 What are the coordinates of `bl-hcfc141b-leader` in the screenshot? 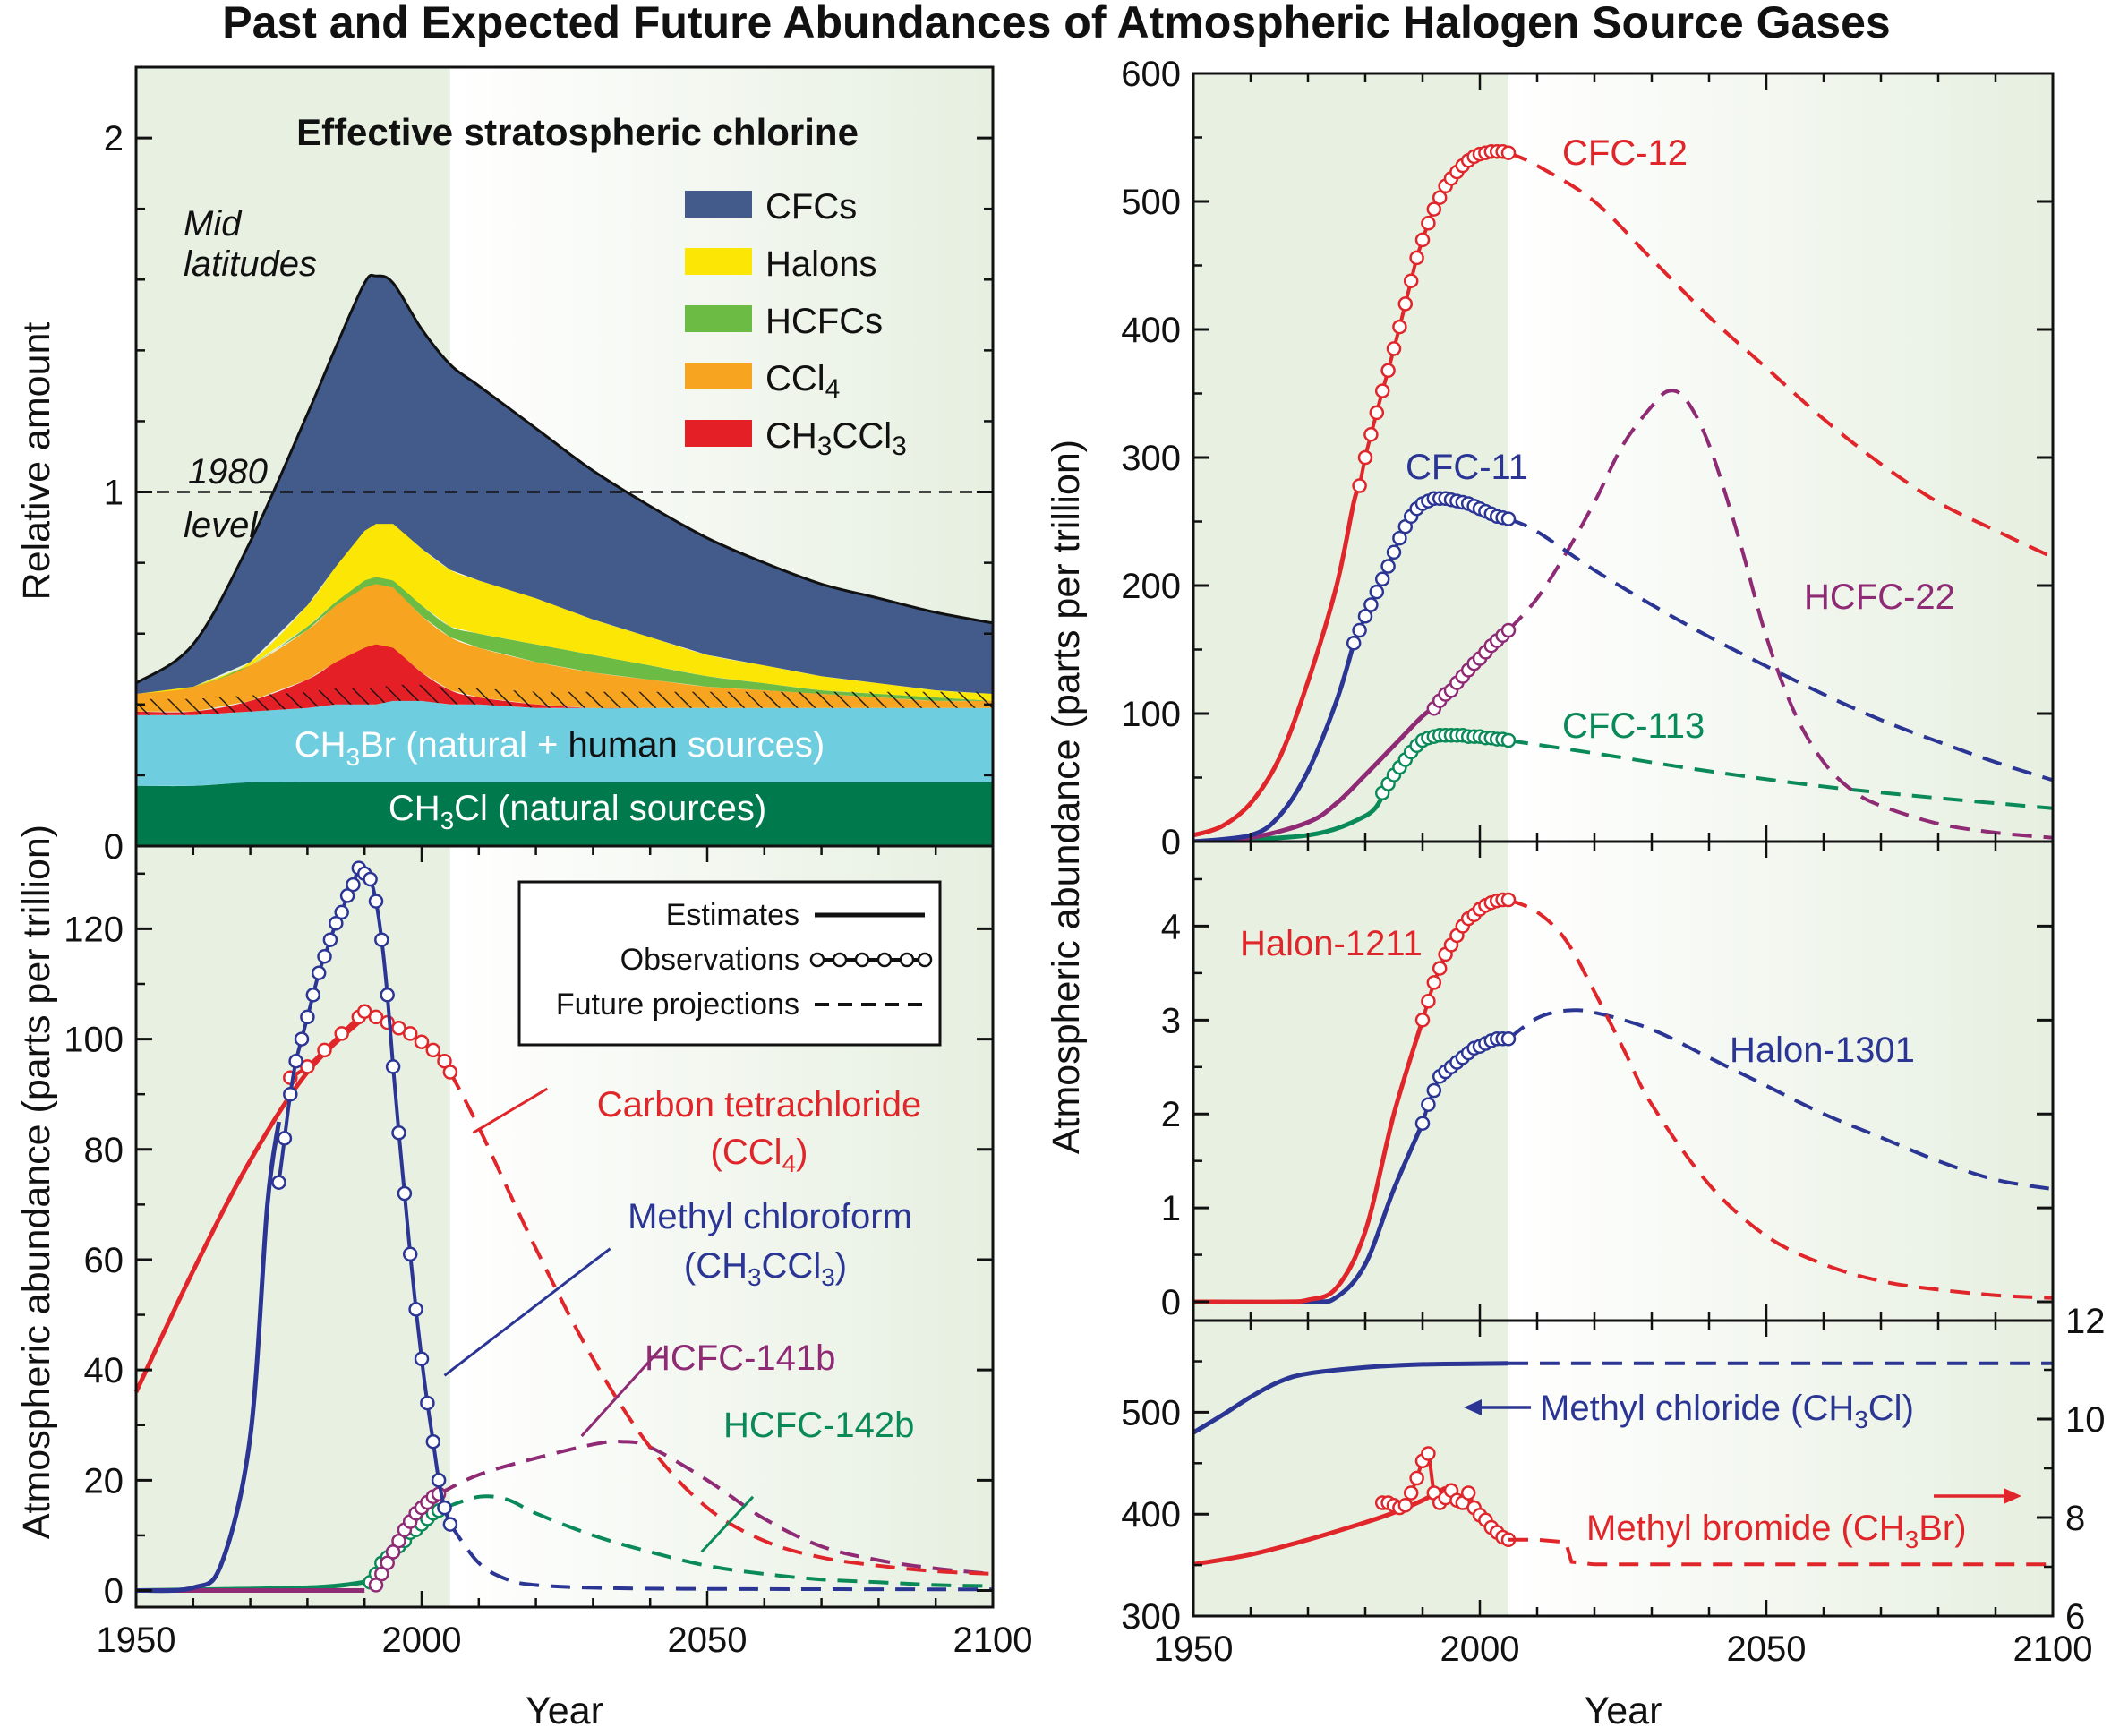 It's located at (621, 1392).